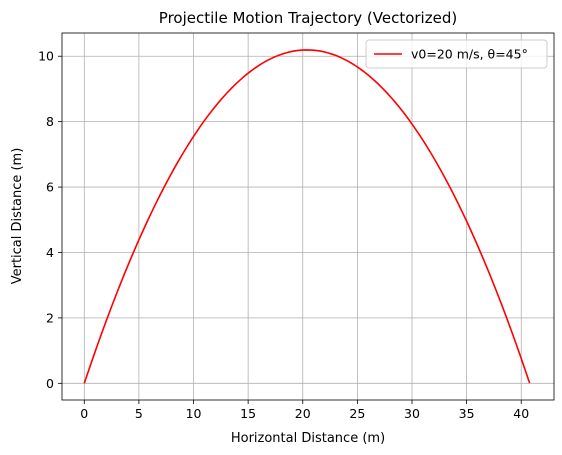 Image resolution: width=562 pixels, height=455 pixels. I want to click on x-tick-label: 25, so click(357, 413).